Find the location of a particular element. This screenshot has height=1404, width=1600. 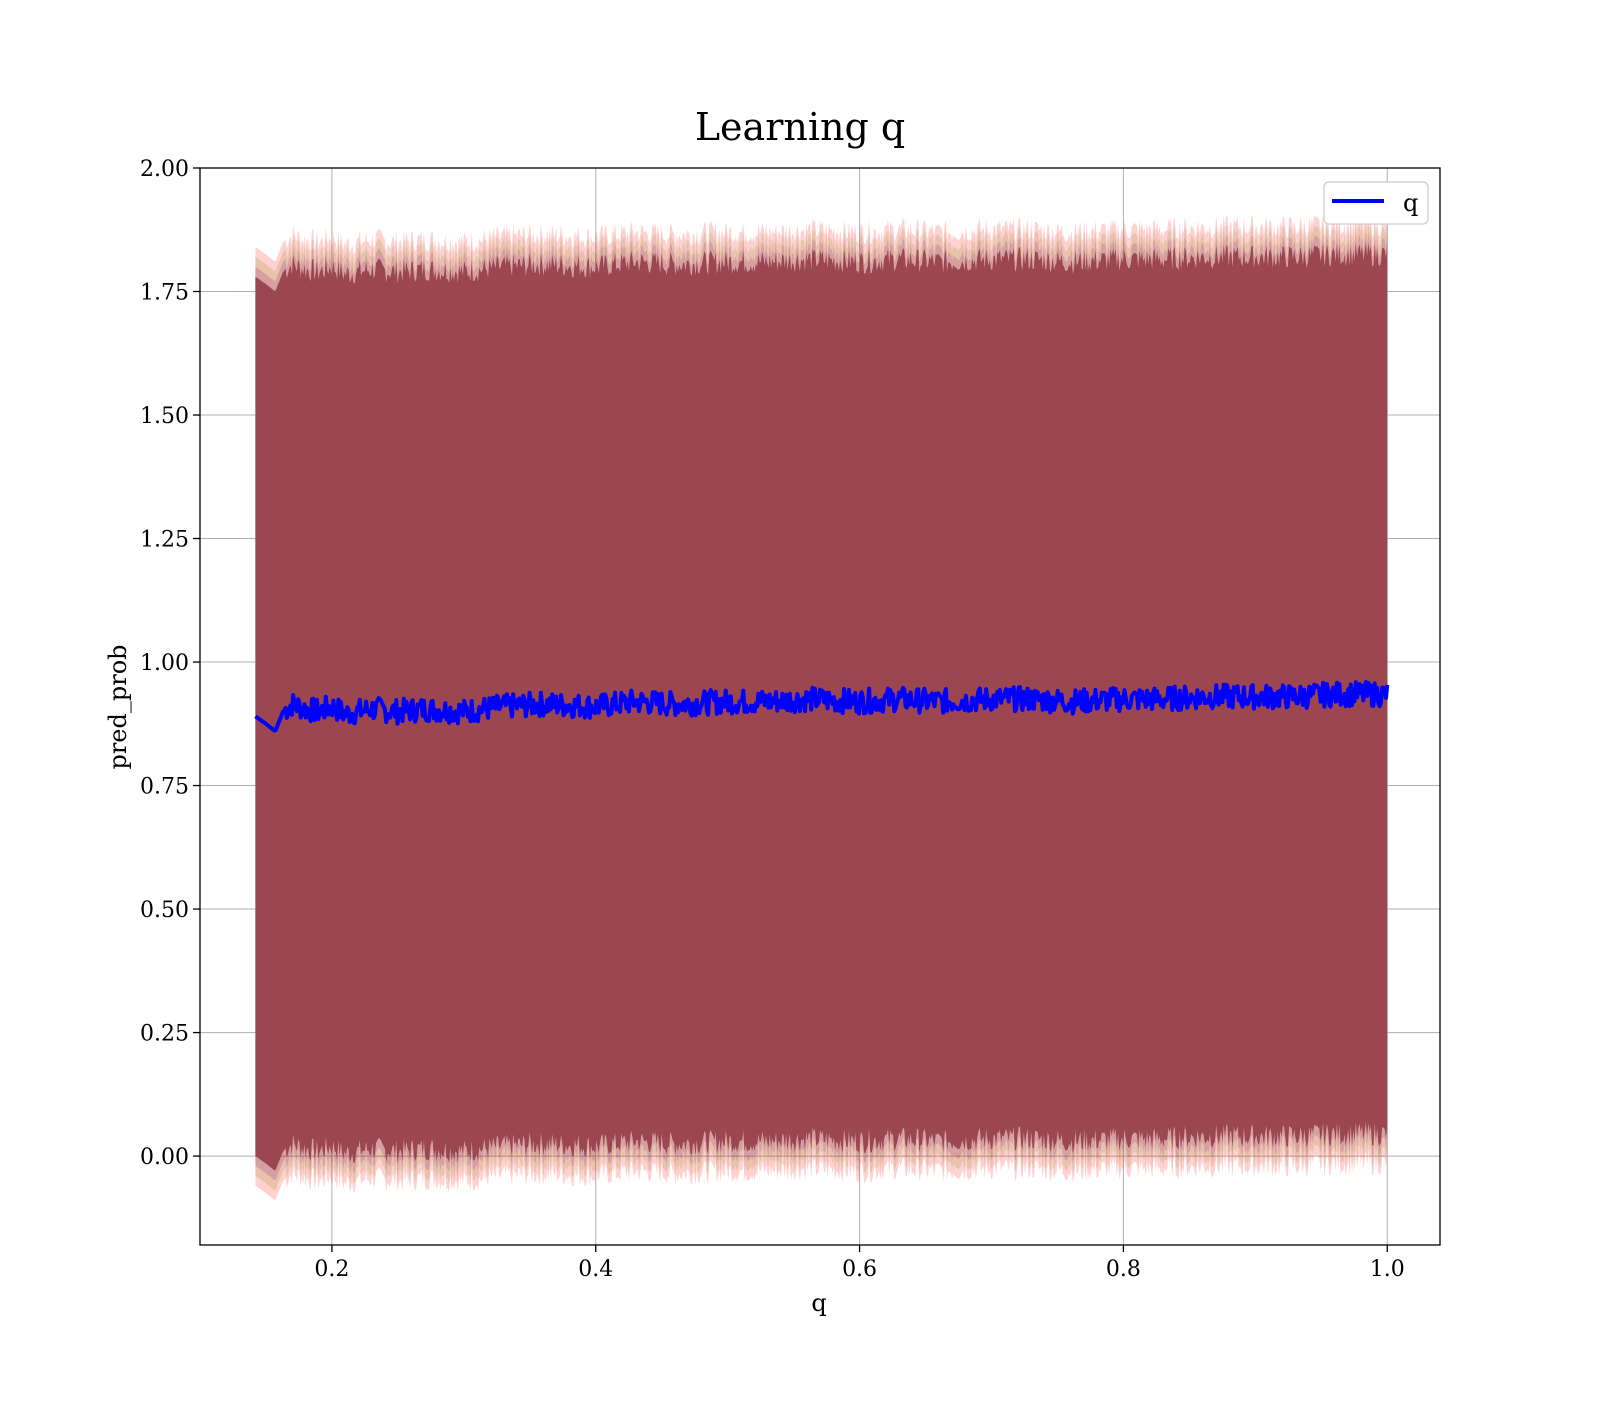

legend-label-q: q is located at coordinates (1410, 203).